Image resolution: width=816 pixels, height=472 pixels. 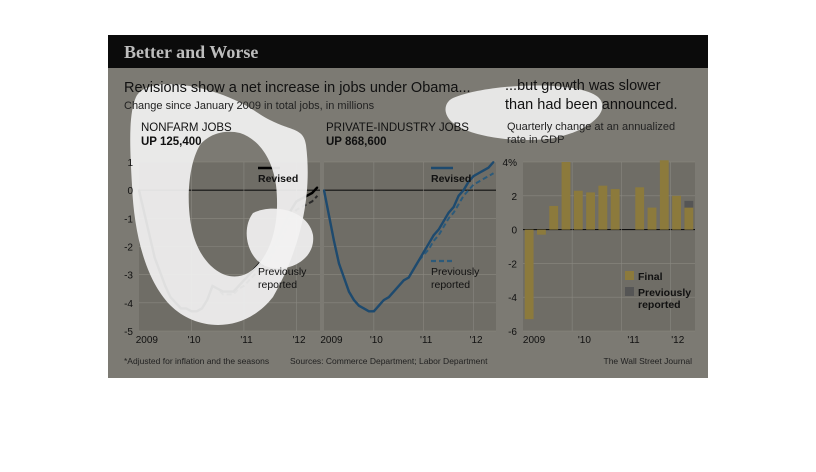 I want to click on footnote: *Adjusted for inflation and the seasons, so click(x=196, y=361).